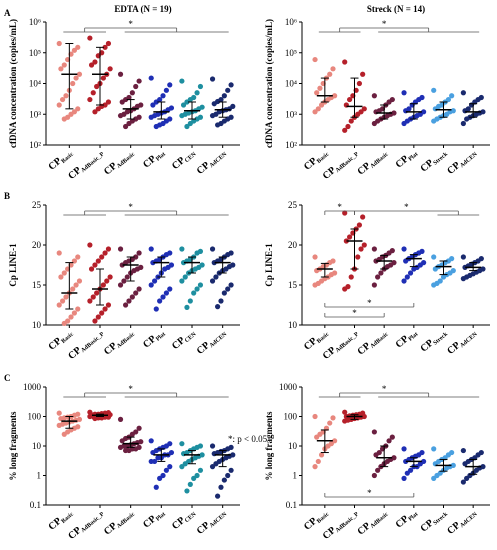  What do you see at coordinates (293, 285) in the screenshot?
I see `y-tick-label: 15` at bounding box center [293, 285].